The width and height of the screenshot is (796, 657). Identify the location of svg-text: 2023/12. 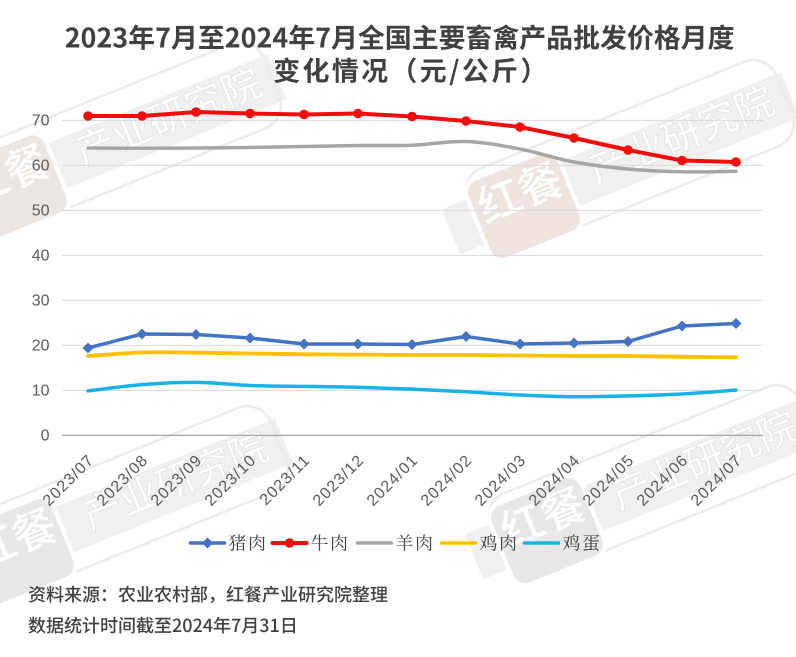
(339, 481).